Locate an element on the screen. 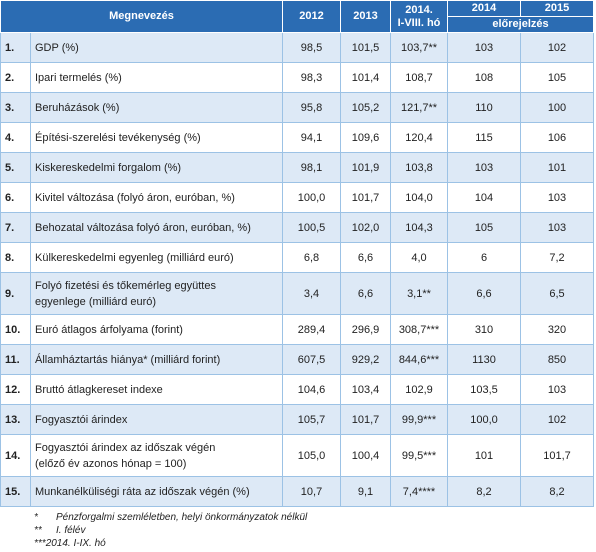  cell-value: 103,4 is located at coordinates (365, 389).